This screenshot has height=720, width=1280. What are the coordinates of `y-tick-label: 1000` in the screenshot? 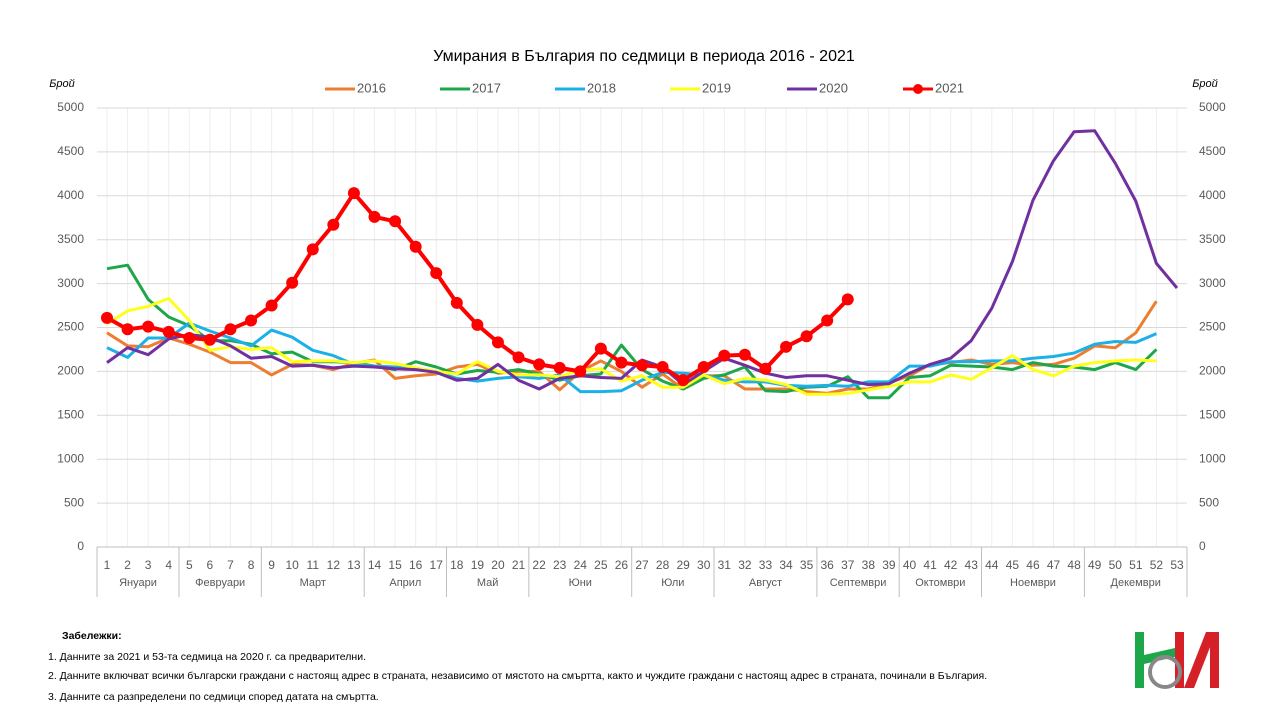 It's located at (70, 458).